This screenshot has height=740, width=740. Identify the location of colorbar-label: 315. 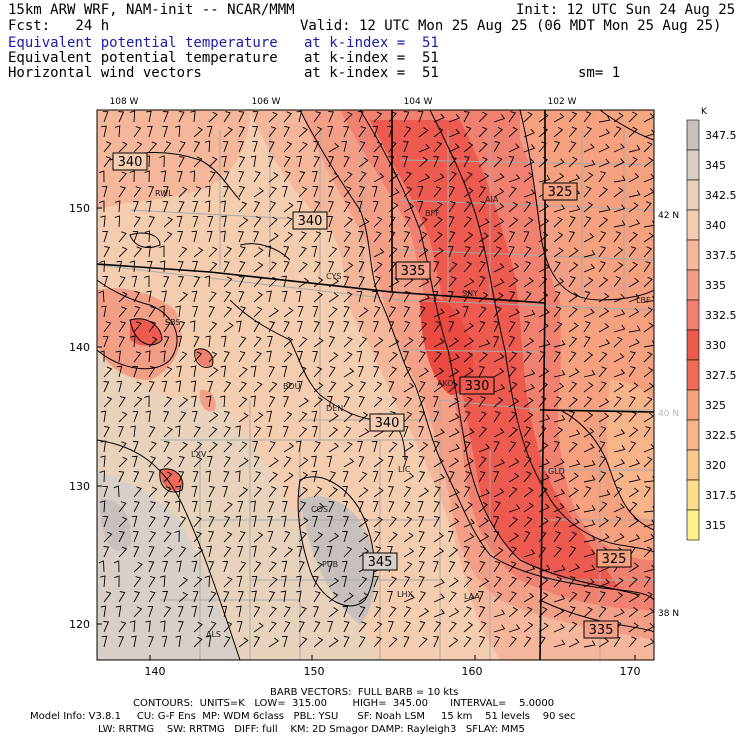
(715, 525).